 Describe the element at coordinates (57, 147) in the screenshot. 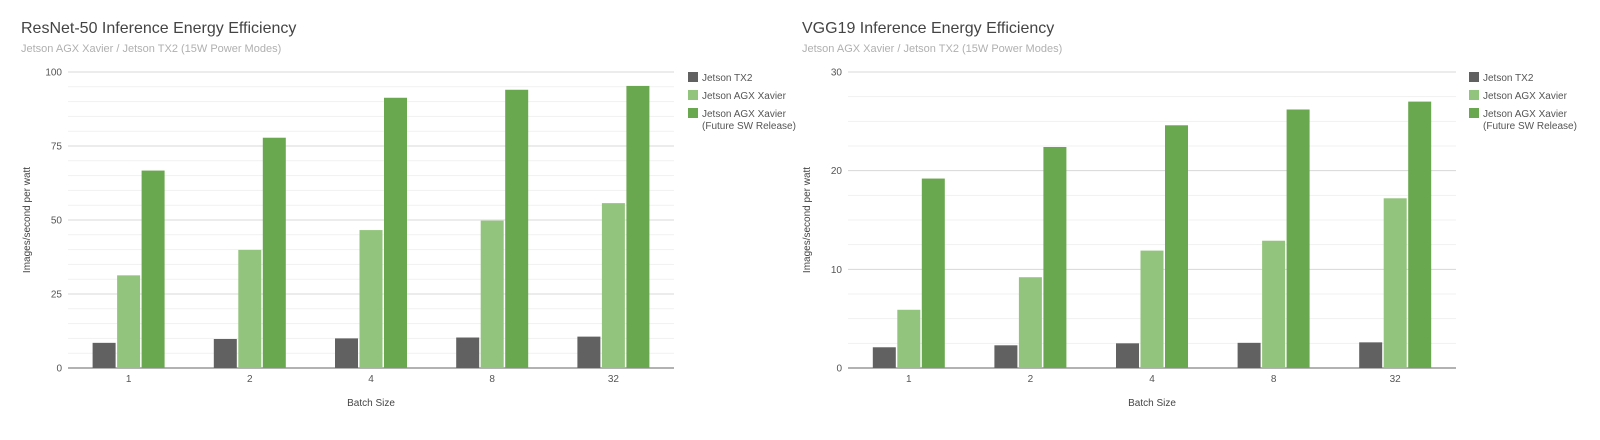

I see `y-tick-label: 75` at that location.